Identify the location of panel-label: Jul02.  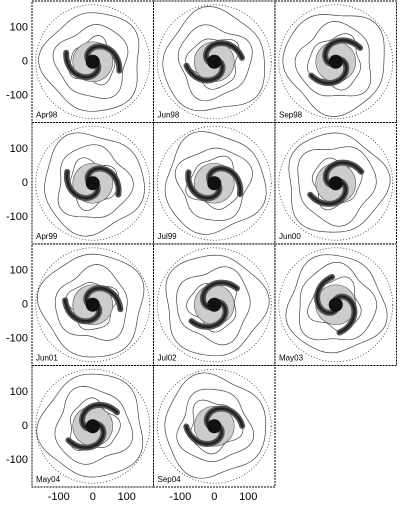
(168, 358).